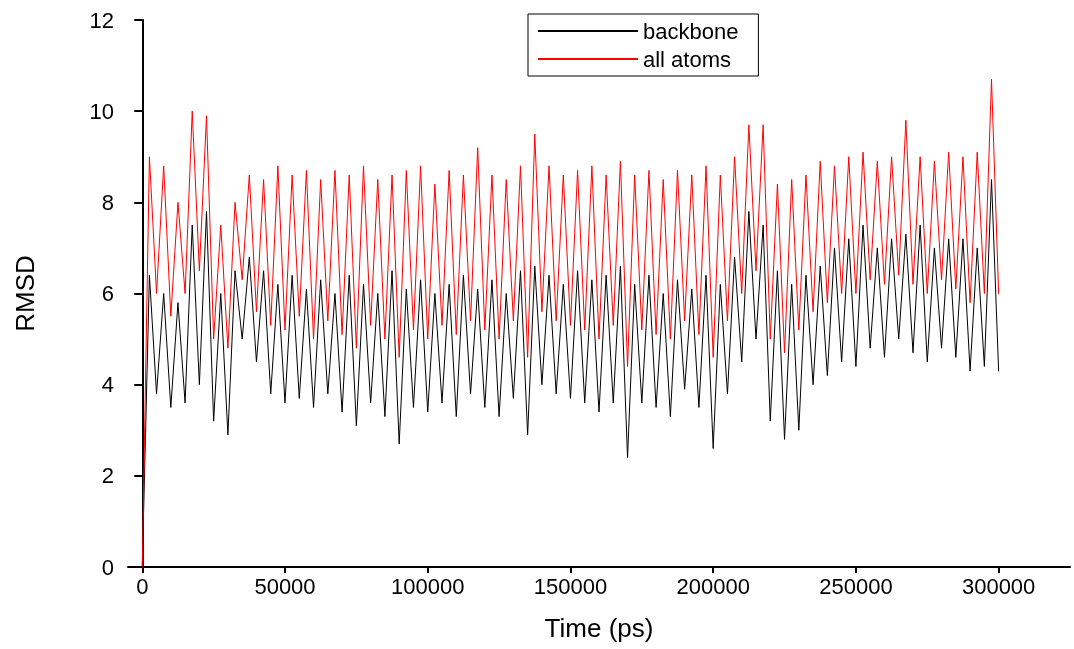  What do you see at coordinates (107, 567) in the screenshot?
I see `y-tick-label: 0` at bounding box center [107, 567].